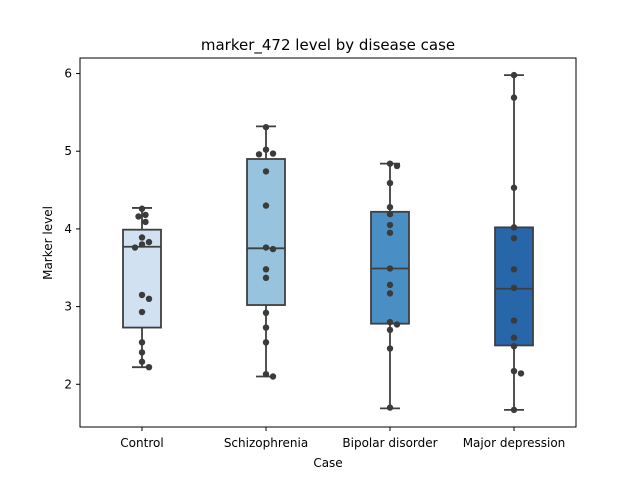 The height and width of the screenshot is (480, 640). Describe the element at coordinates (328, 45) in the screenshot. I see `chart-title: marker_472 level by disease case` at that location.